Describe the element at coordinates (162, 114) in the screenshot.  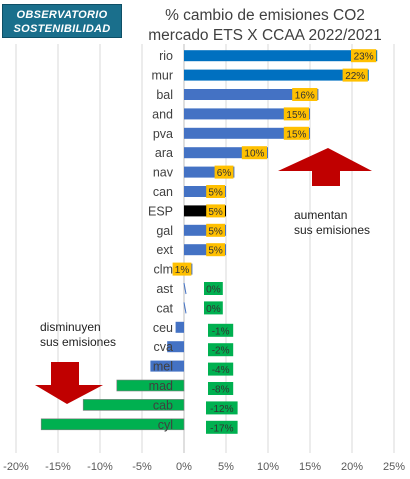
I see `category-label: and` at that location.